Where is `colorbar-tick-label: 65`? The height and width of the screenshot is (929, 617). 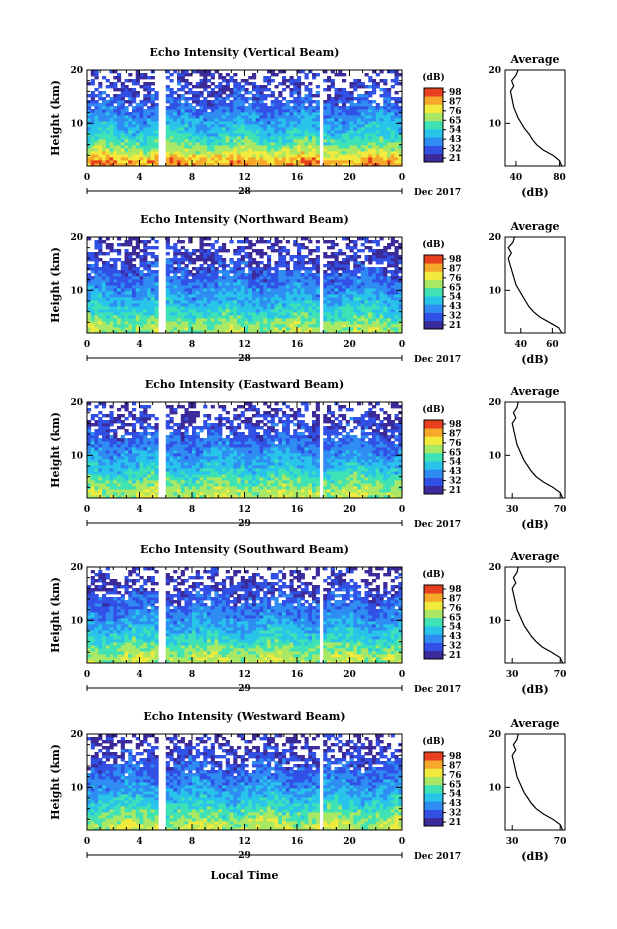 colorbar-tick-label: 65 is located at coordinates (455, 121).